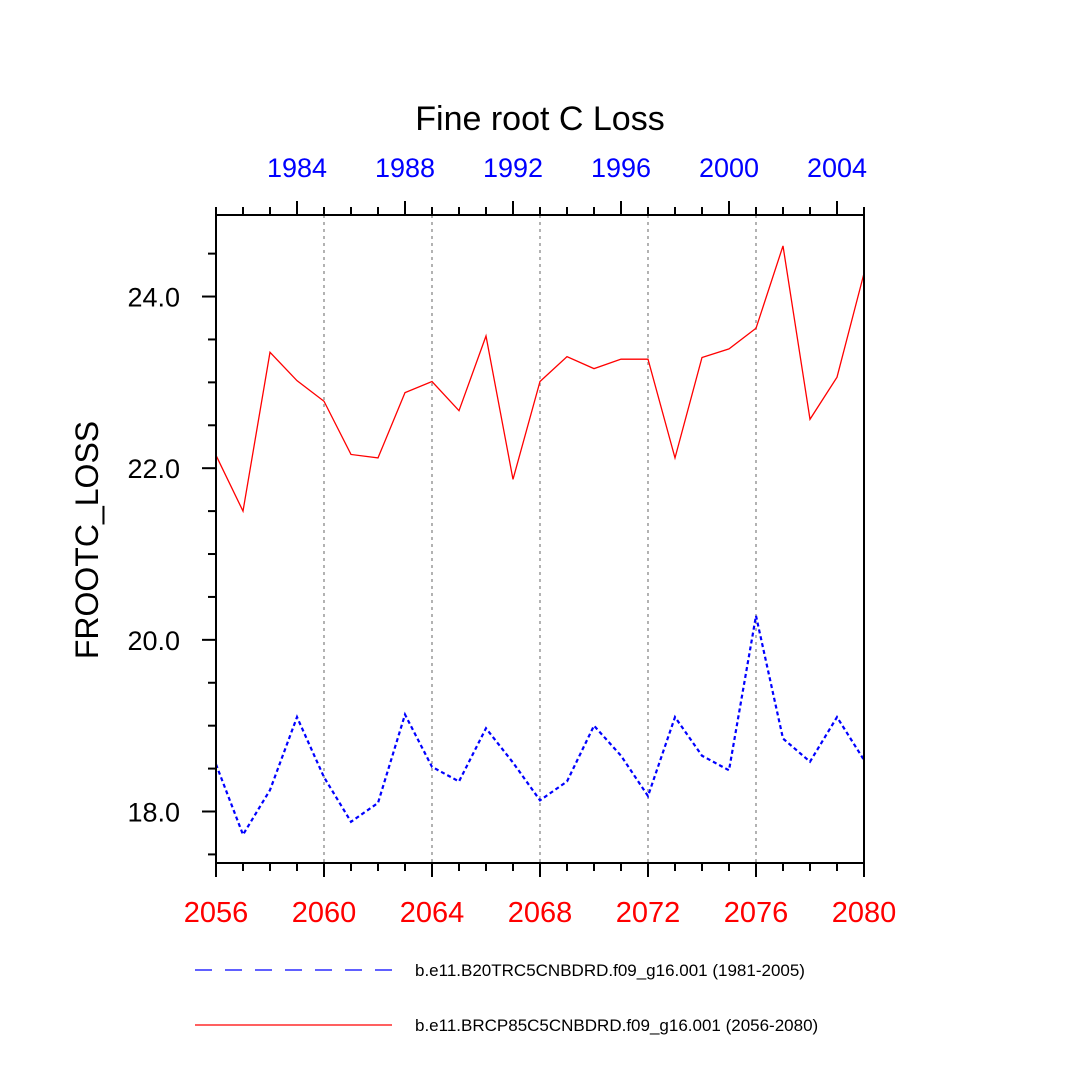  I want to click on y-tick-label: 24.0, so click(153, 298).